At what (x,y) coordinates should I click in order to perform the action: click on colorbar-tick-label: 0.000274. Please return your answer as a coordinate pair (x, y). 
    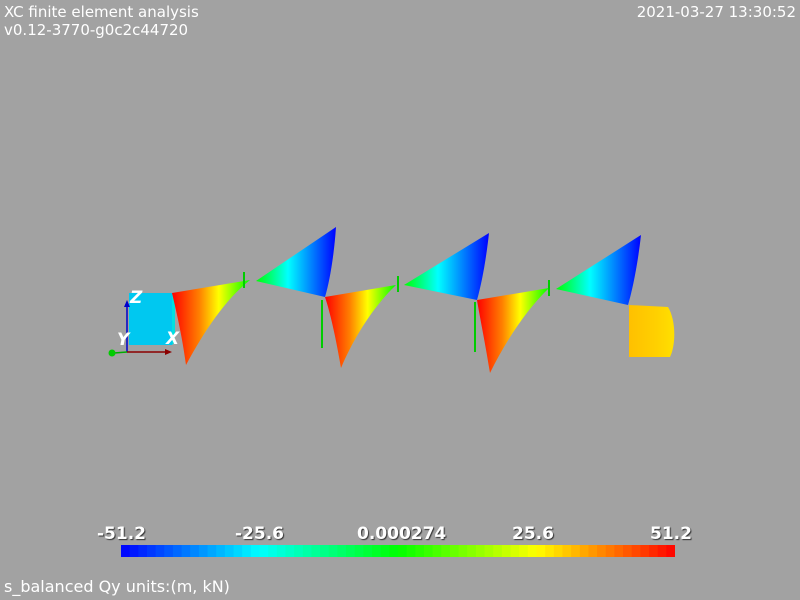
    Looking at the image, I should click on (402, 534).